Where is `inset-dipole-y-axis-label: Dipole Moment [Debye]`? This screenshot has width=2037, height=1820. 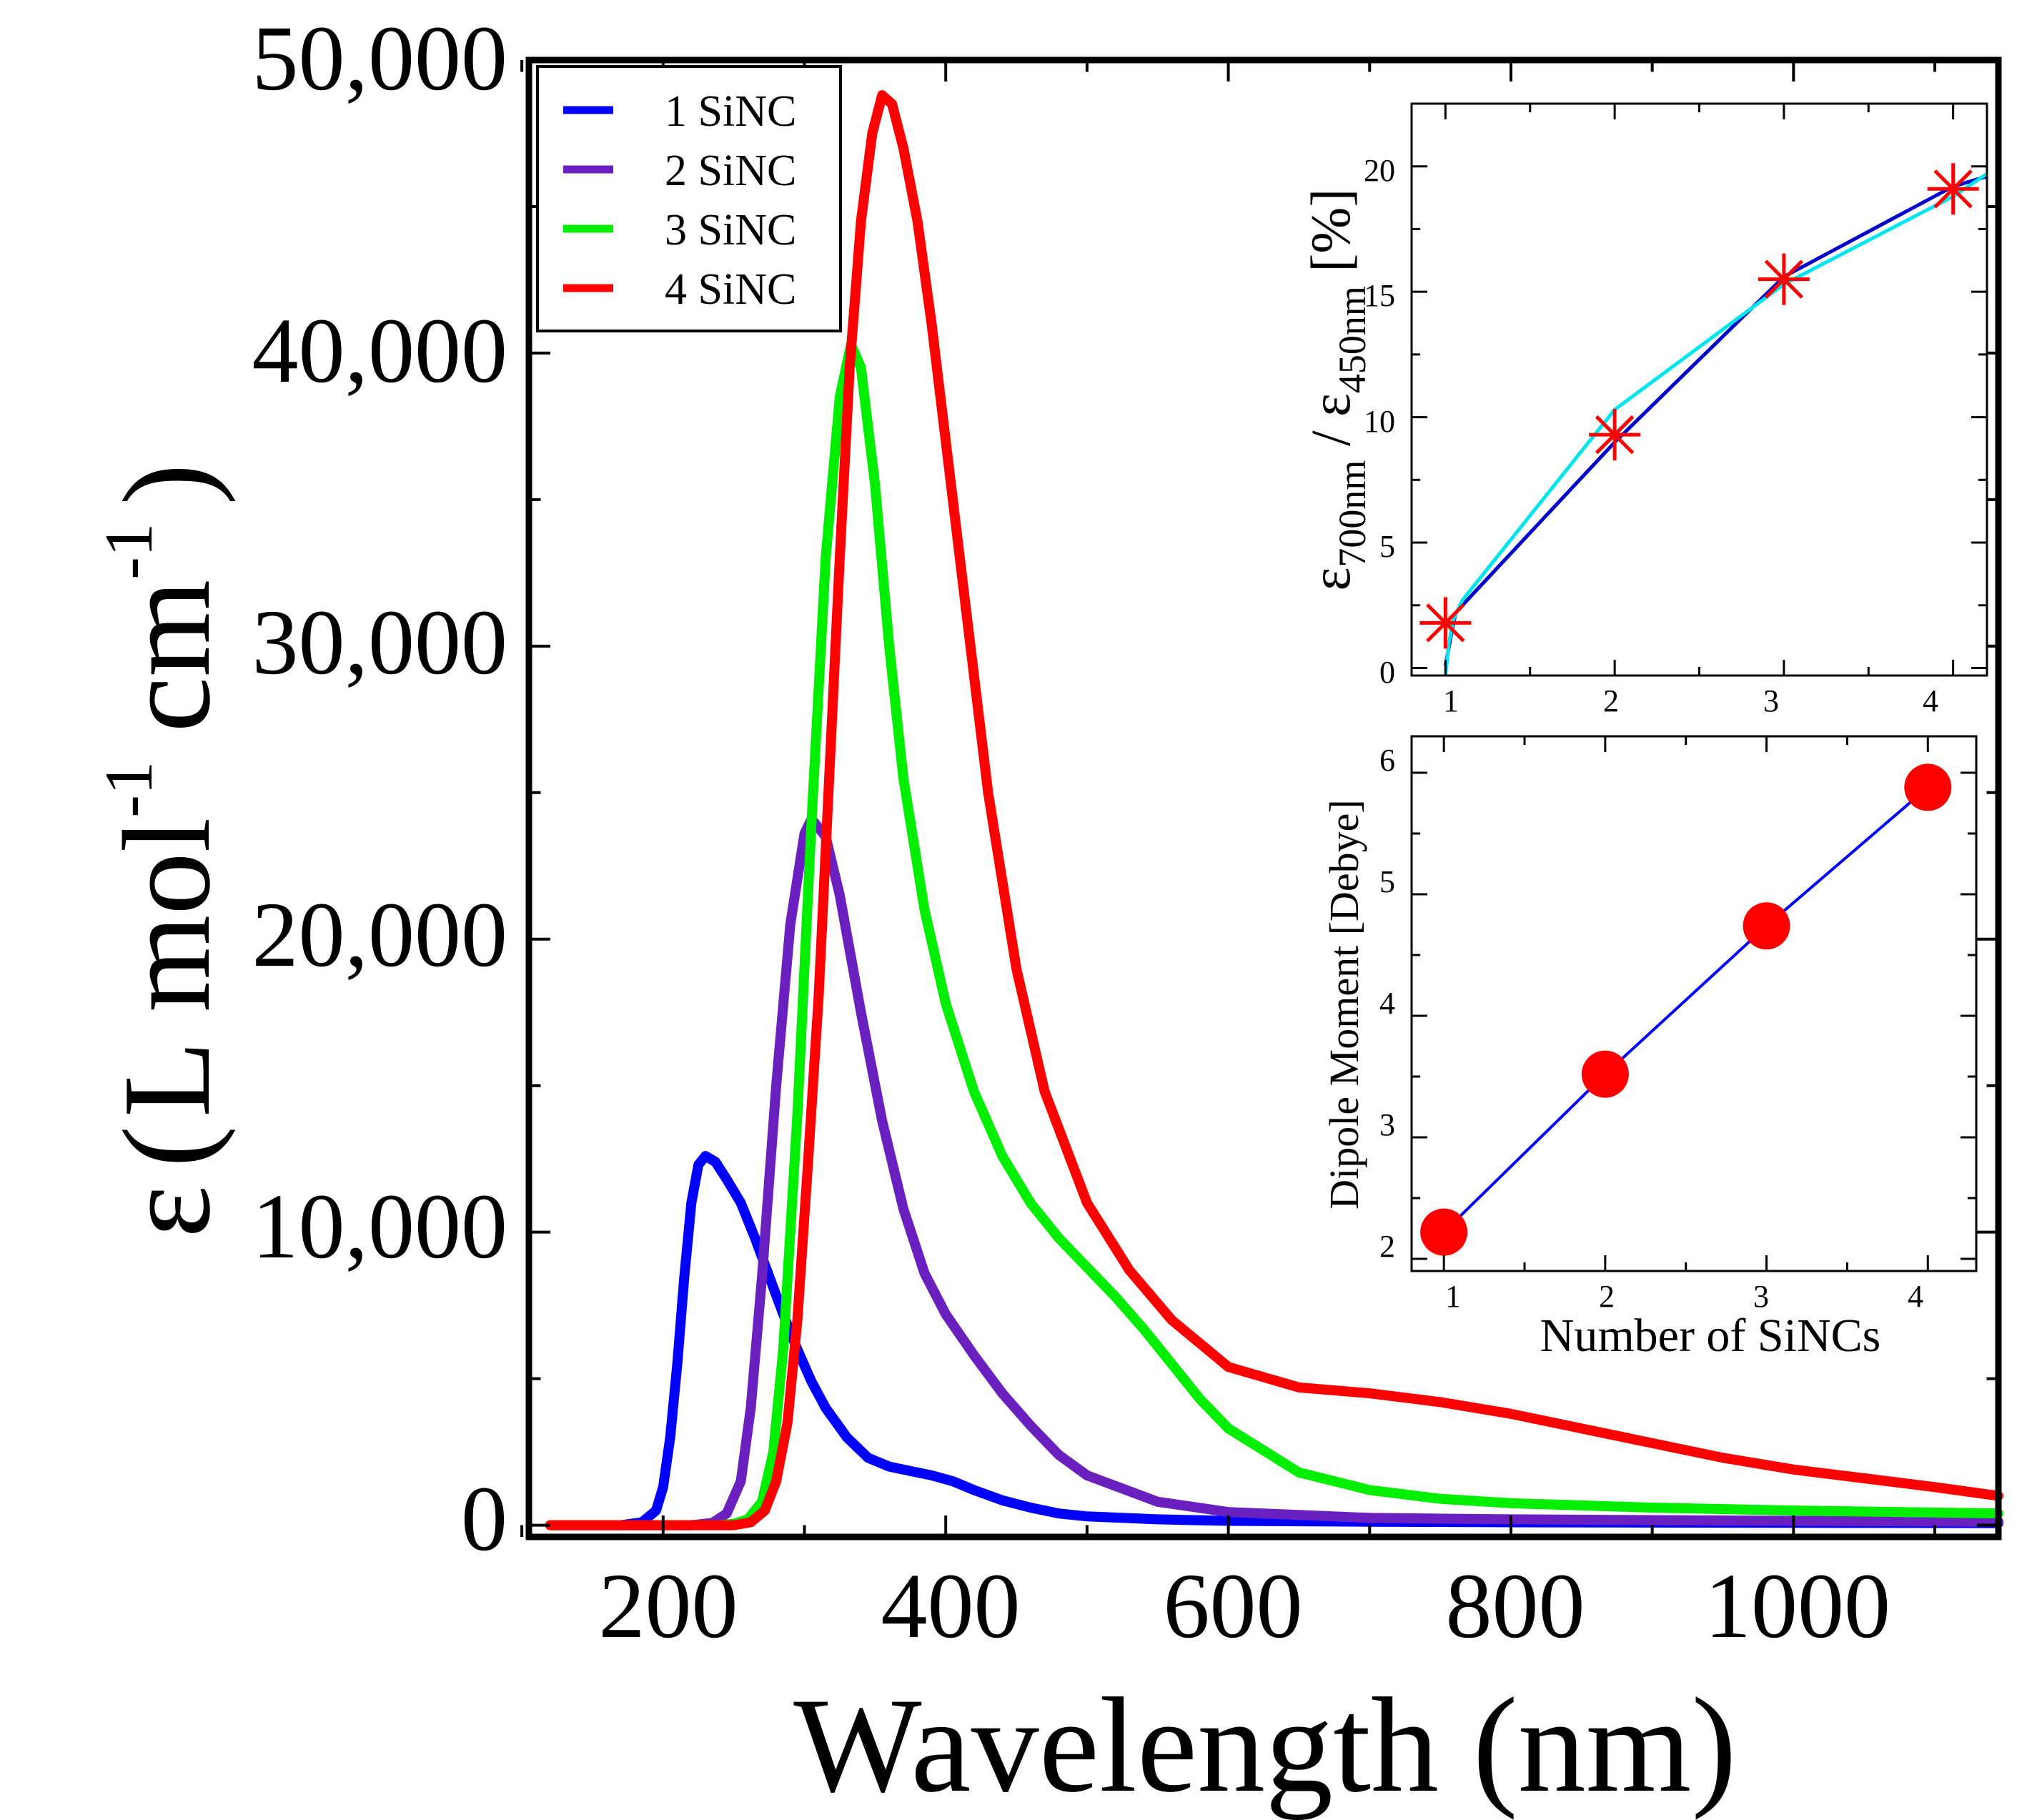
inset-dipole-y-axis-label: Dipole Moment [Debye] is located at coordinates (1344, 1004).